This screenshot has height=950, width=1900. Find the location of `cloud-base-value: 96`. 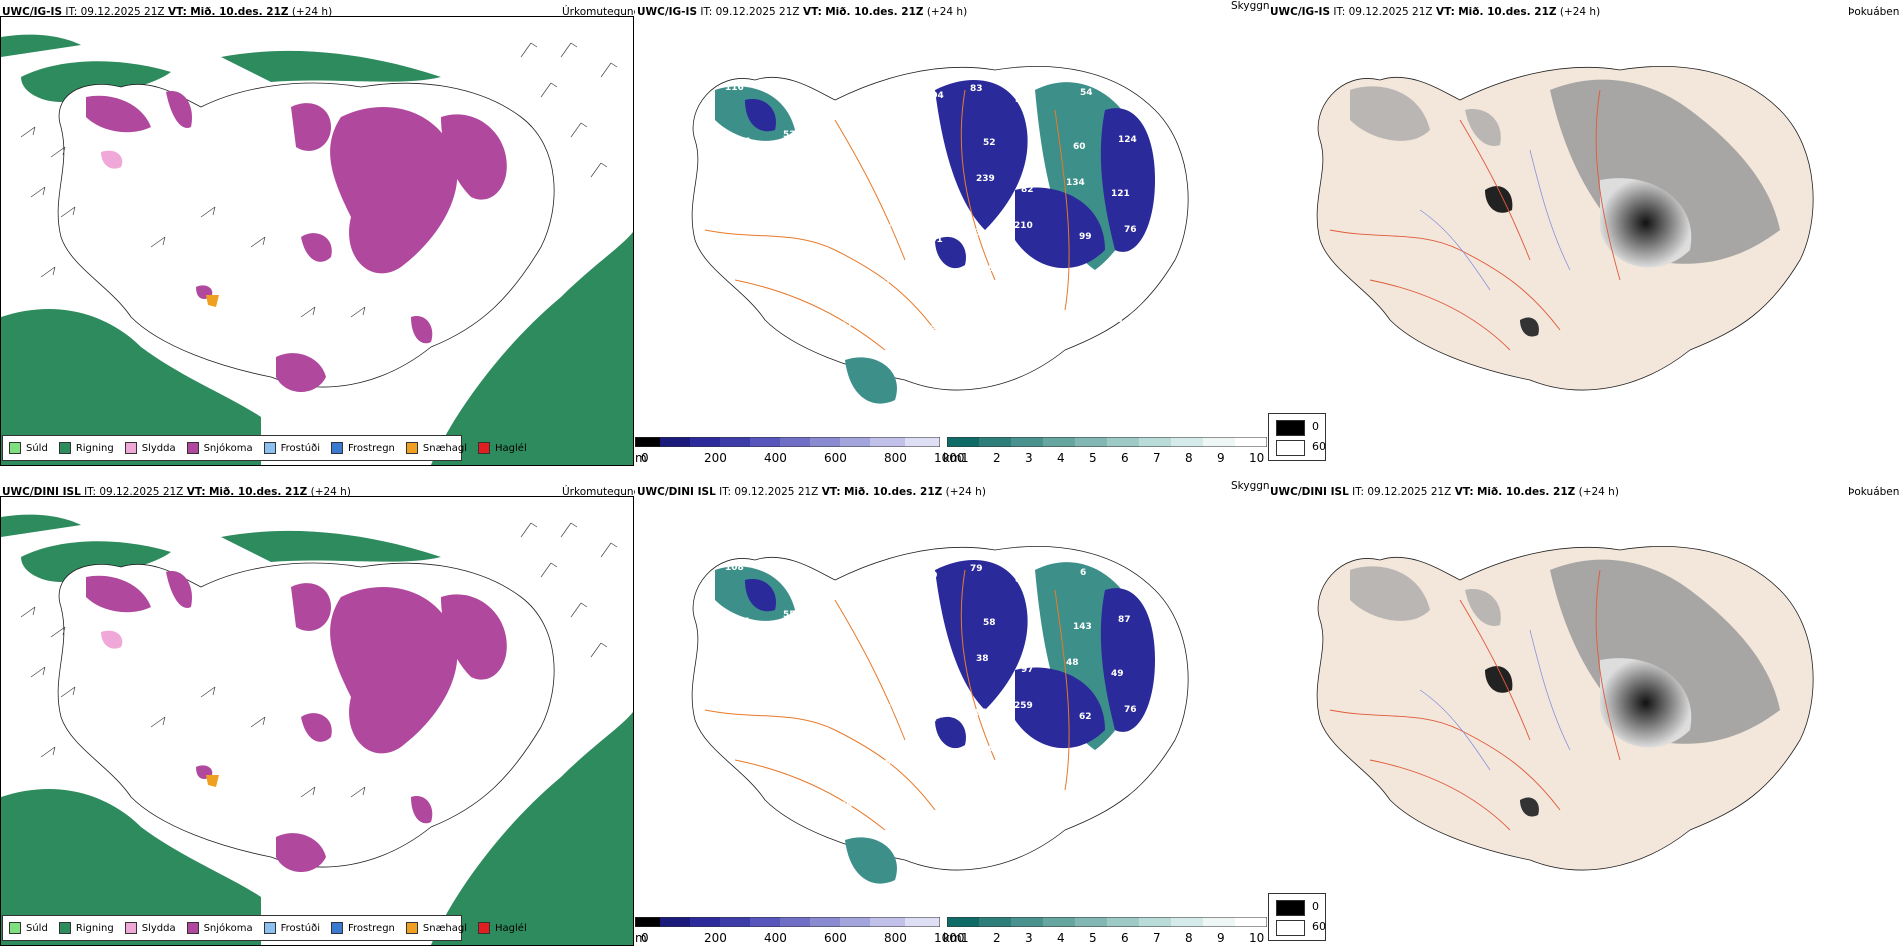

cloud-base-value: 96 is located at coordinates (736, 802).